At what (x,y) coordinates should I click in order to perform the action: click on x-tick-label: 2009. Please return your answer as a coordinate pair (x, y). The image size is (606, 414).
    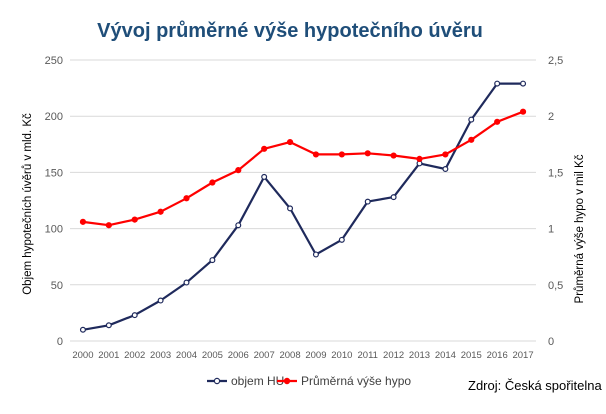
    Looking at the image, I should click on (315, 355).